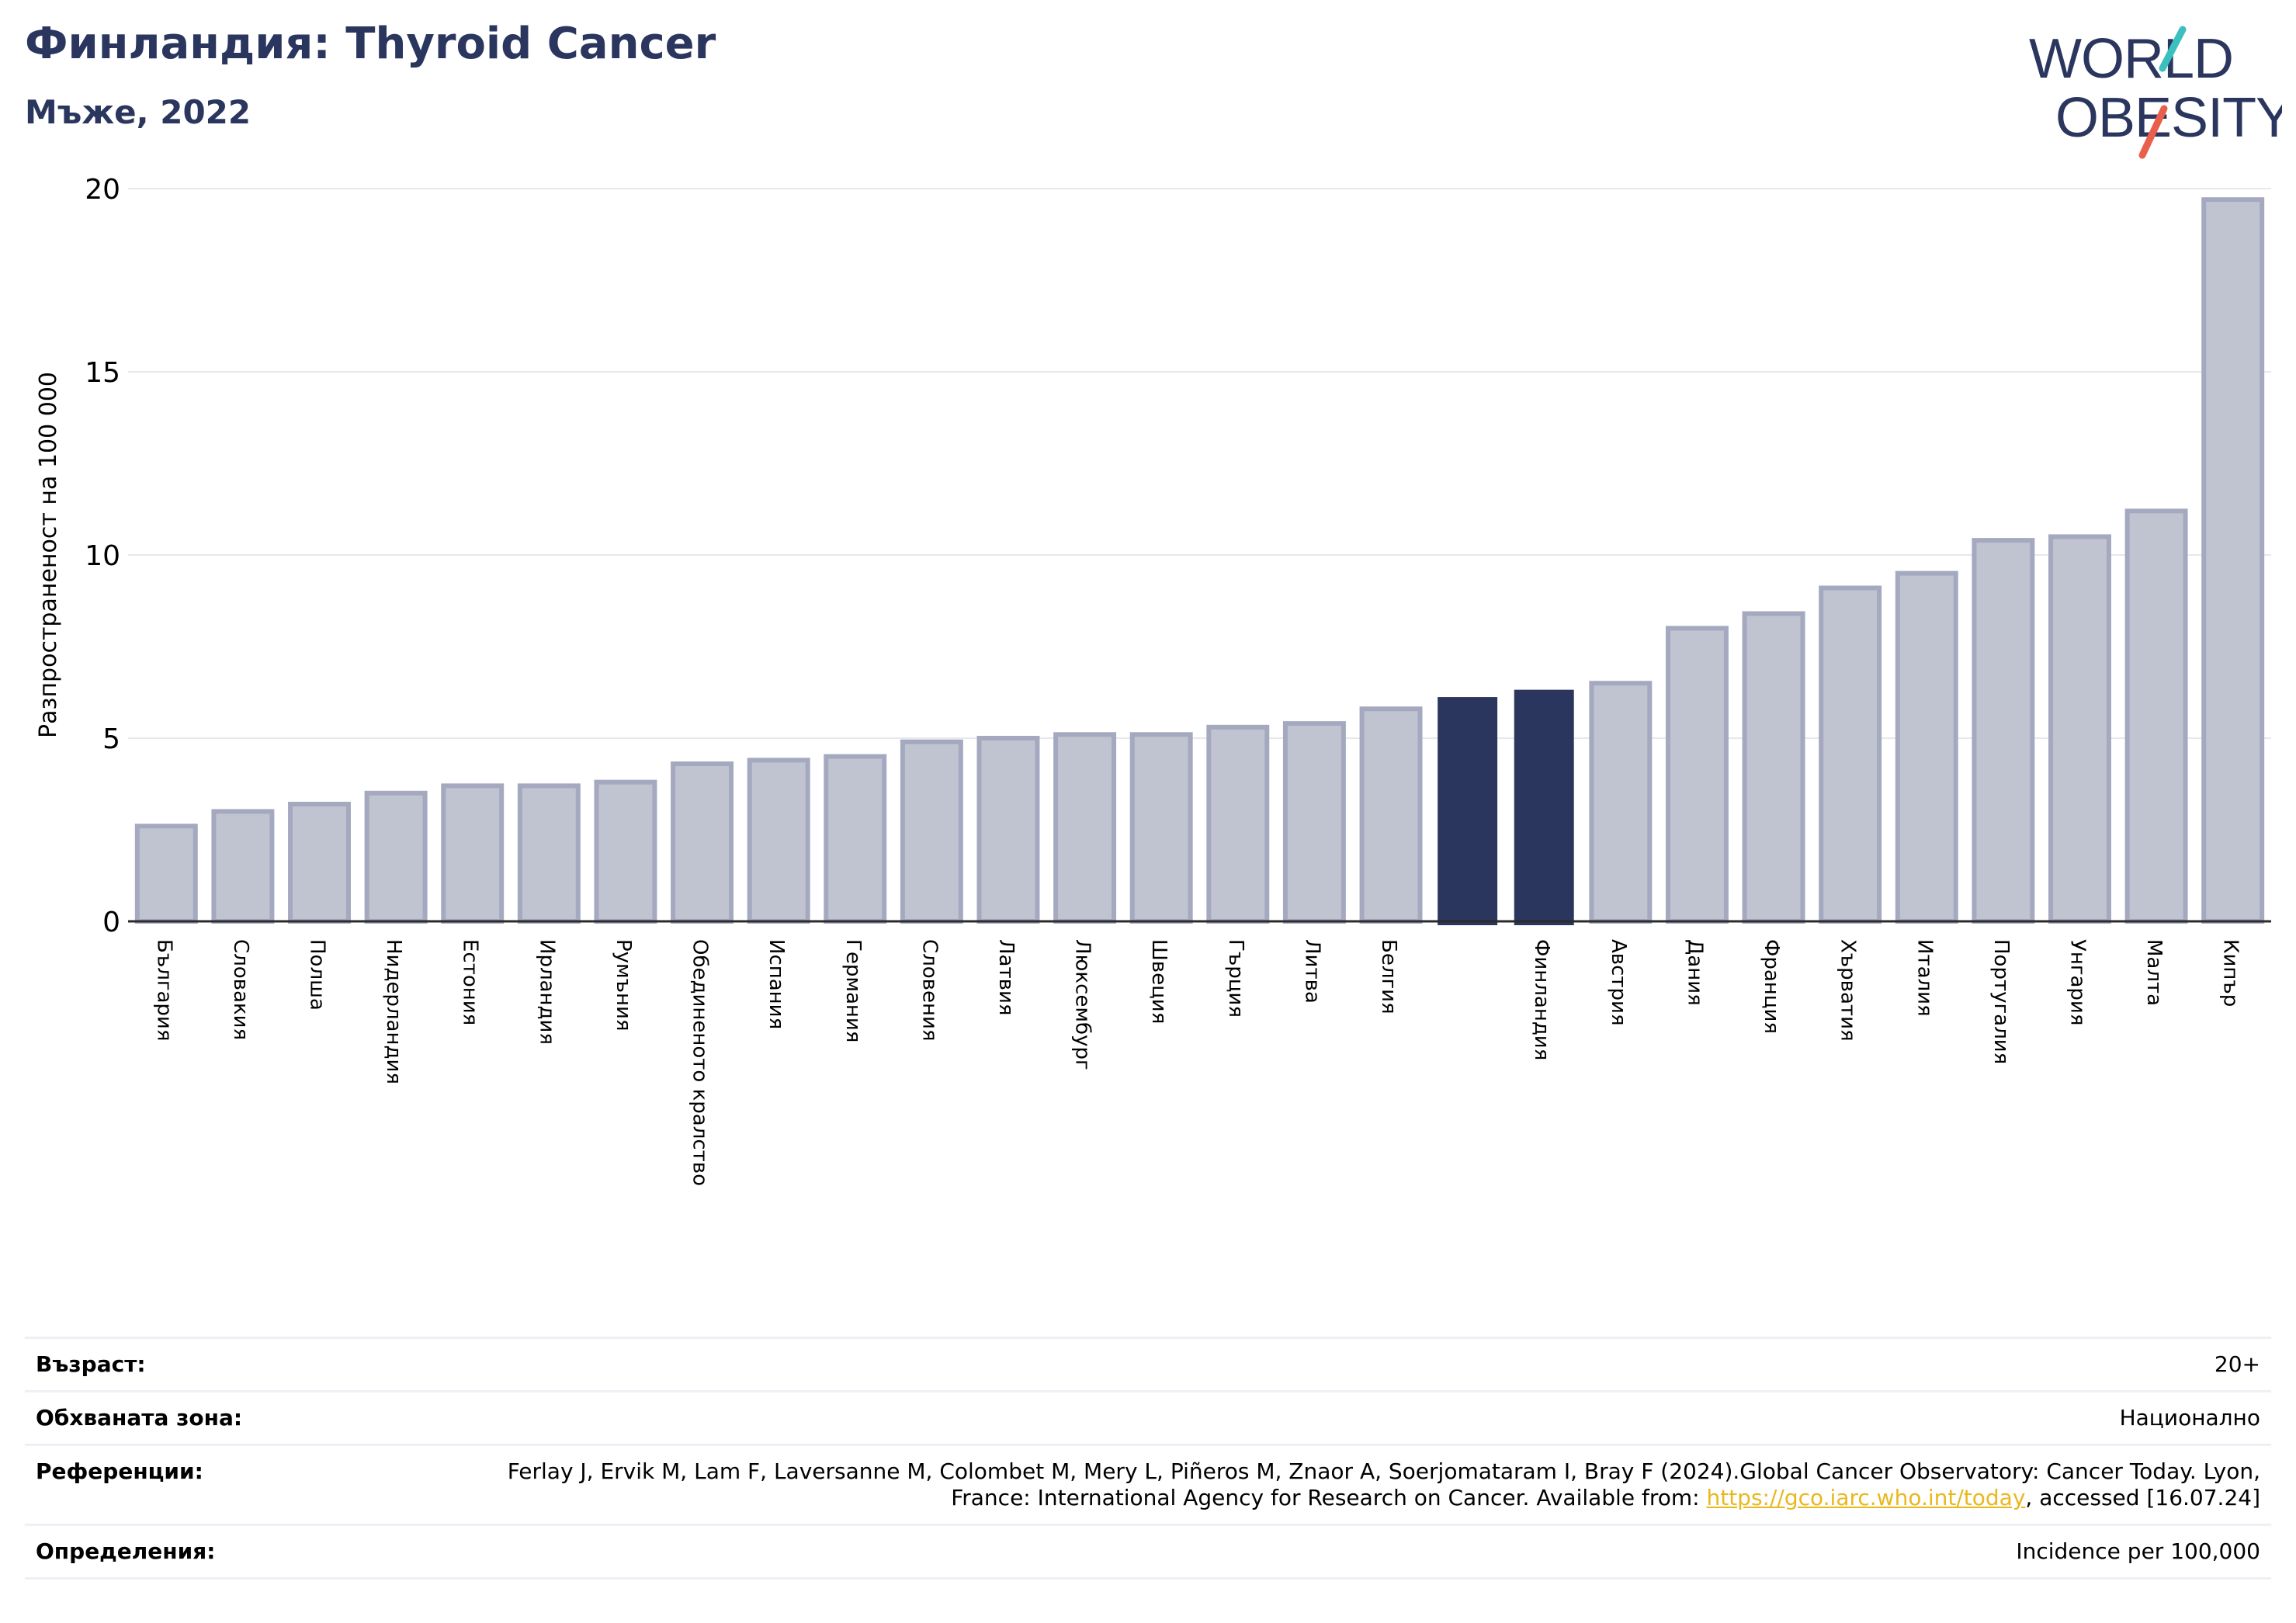  Describe the element at coordinates (776, 984) in the screenshot. I see `x-tick-label: Испания` at that location.